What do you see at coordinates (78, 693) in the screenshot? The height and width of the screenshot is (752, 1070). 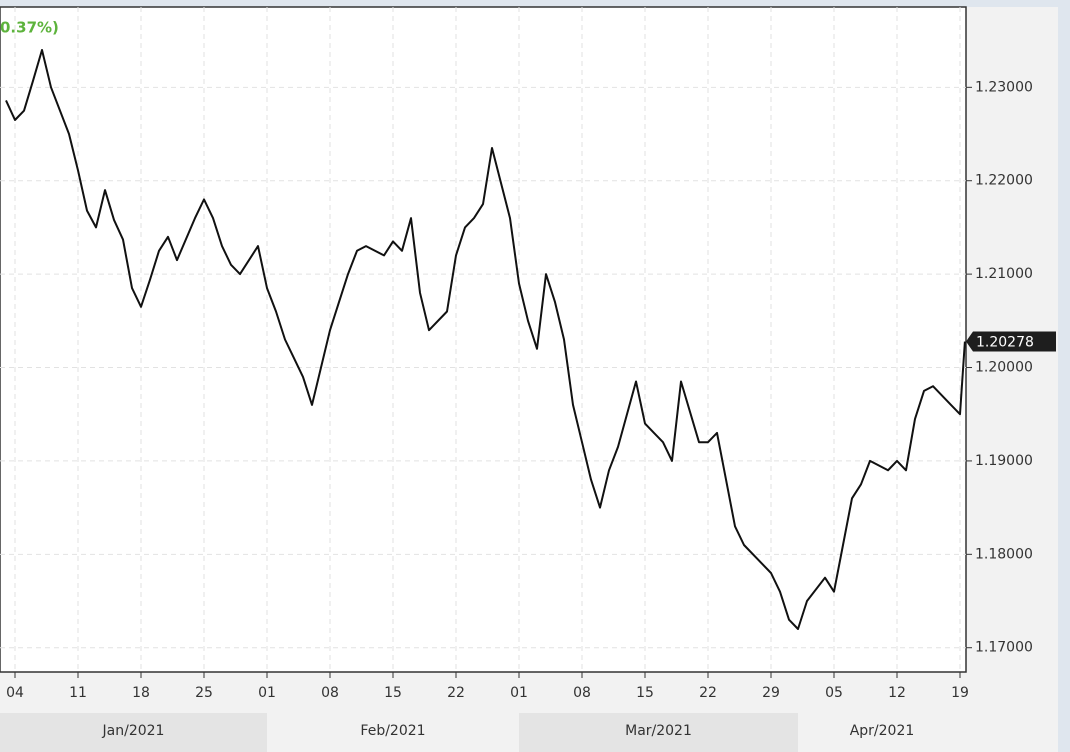 I see `x-tick-label: 11` at bounding box center [78, 693].